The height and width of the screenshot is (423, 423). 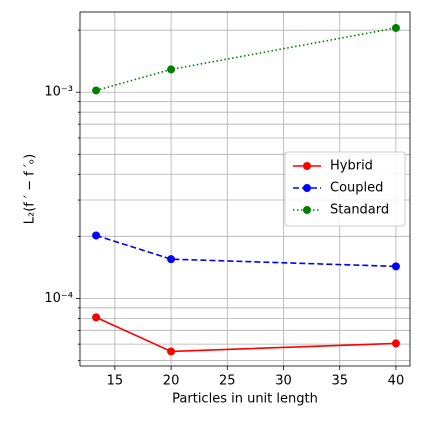 What do you see at coordinates (359, 210) in the screenshot?
I see `legend-label: Standard` at bounding box center [359, 210].